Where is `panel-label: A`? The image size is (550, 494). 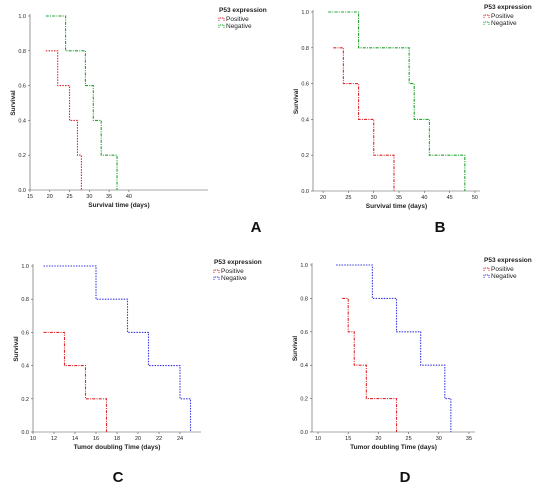 panel-label: A is located at coordinates (256, 227).